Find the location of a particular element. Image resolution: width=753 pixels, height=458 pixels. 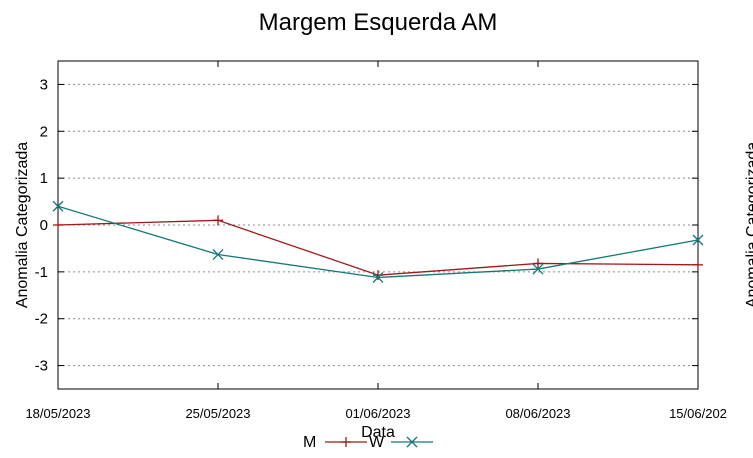

x-tick-label: 18/05/2023 is located at coordinates (57, 413).